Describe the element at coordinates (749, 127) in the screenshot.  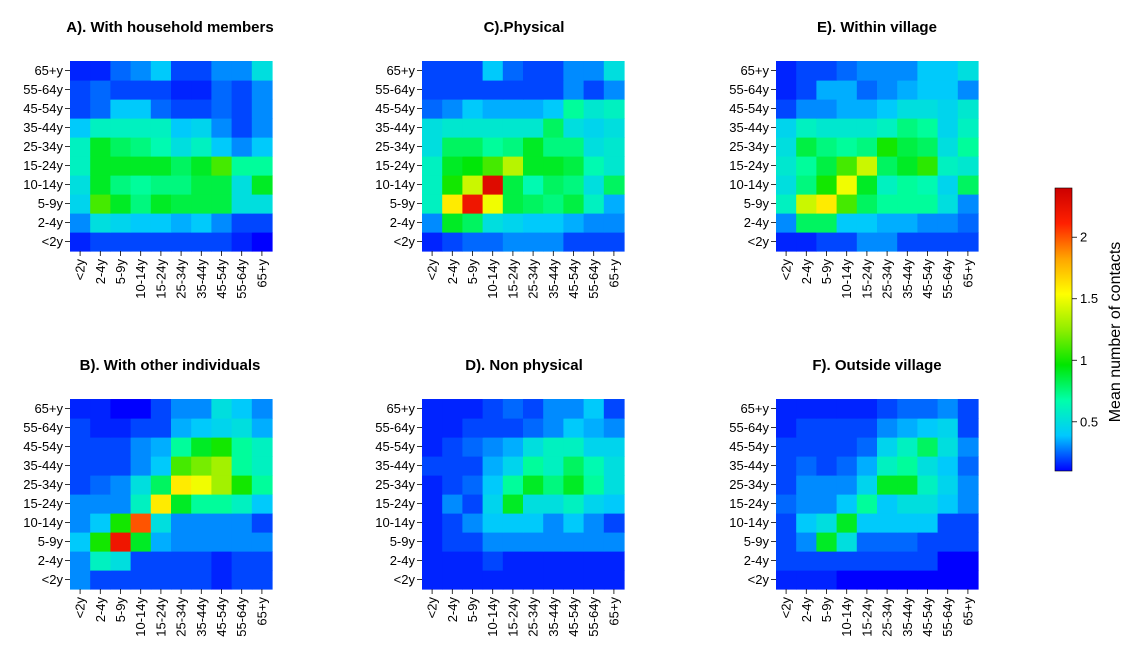
I see `y-tick-label: 35-44y` at that location.